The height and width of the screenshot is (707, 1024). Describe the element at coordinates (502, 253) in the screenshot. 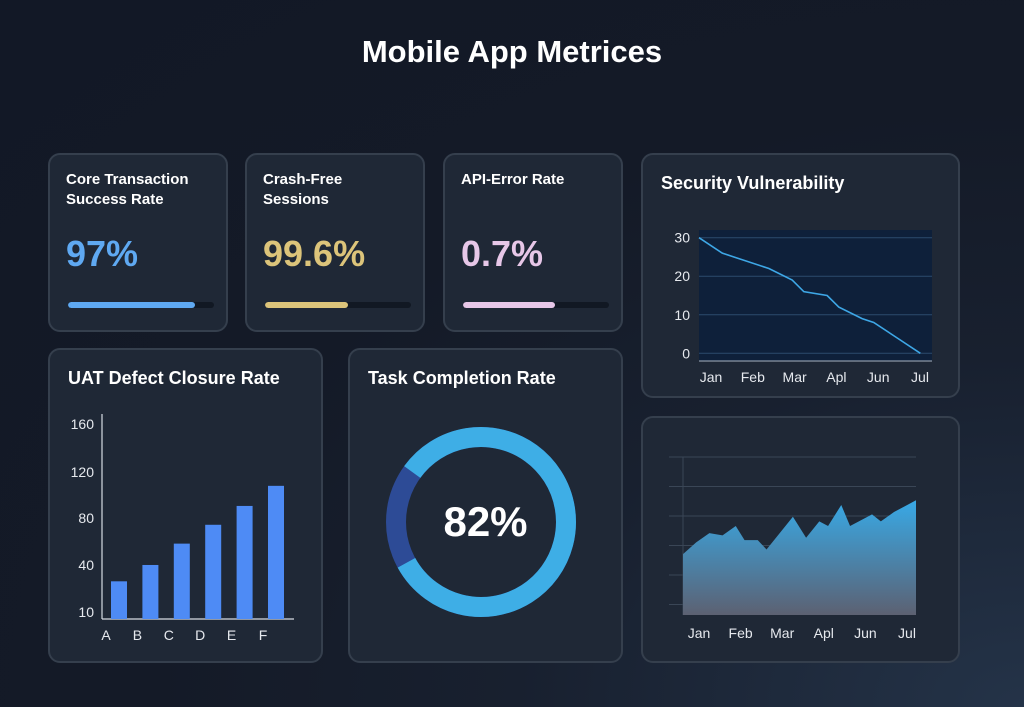

I see `kpi-value: 0.7%` at that location.